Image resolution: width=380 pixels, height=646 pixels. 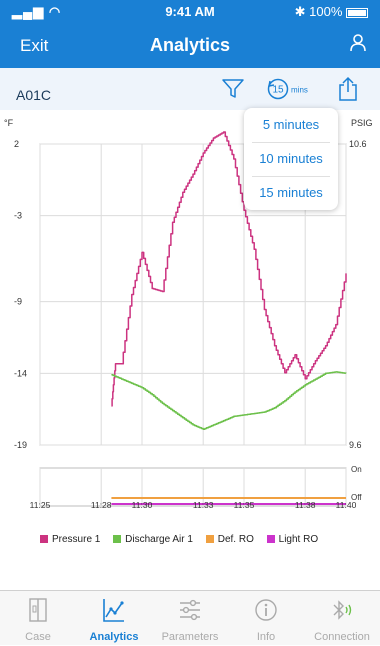 I want to click on navigation-bar: Exit Analytics, so click(x=190, y=45).